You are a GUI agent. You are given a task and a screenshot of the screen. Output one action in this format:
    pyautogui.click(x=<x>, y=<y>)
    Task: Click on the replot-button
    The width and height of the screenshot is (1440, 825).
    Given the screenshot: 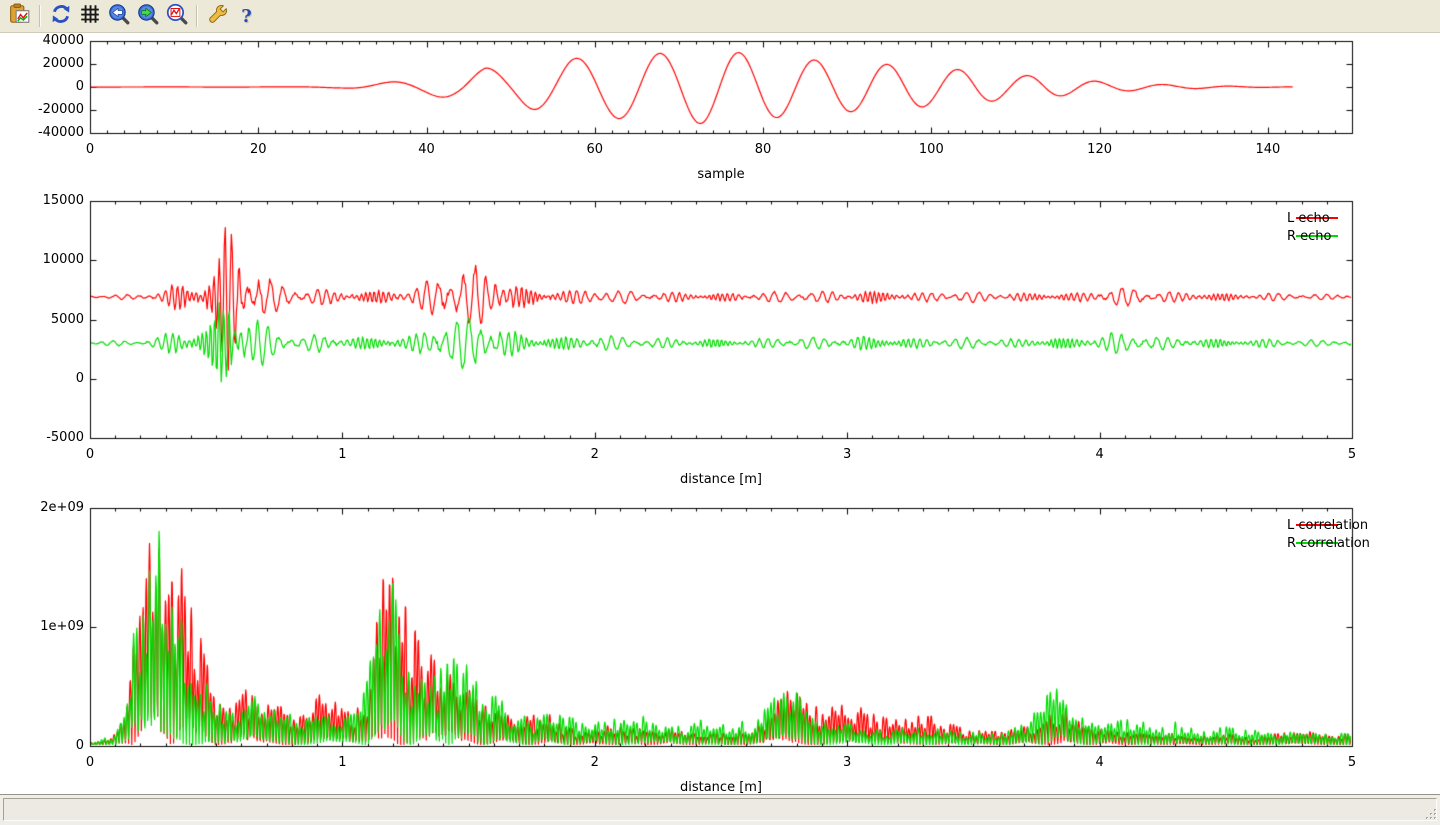 What is the action you would take?
    pyautogui.click(x=60, y=16)
    